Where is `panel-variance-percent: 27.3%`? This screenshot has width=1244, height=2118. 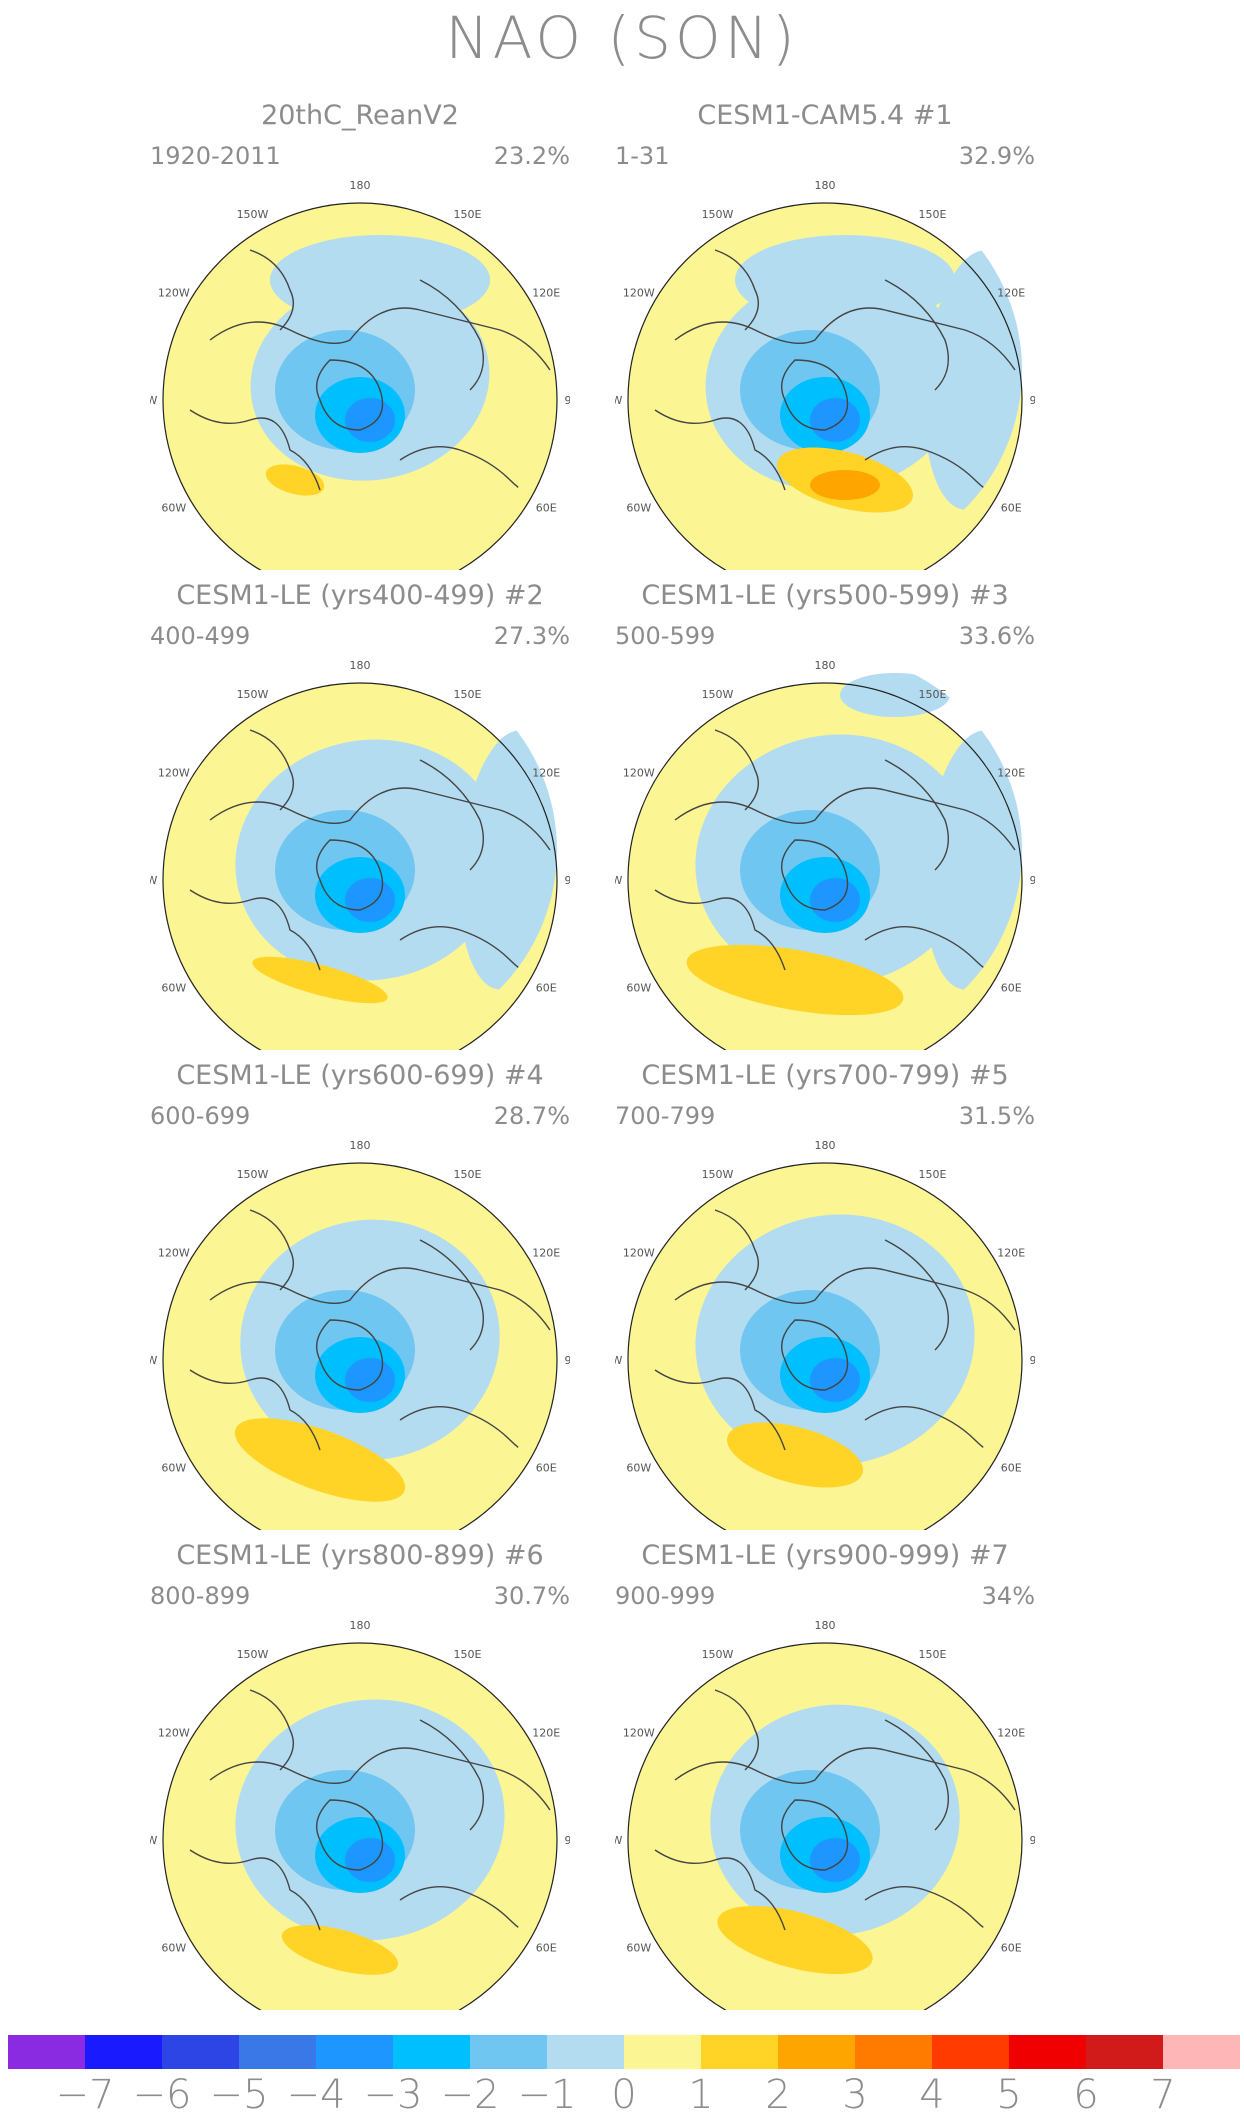 panel-variance-percent: 27.3% is located at coordinates (531, 636).